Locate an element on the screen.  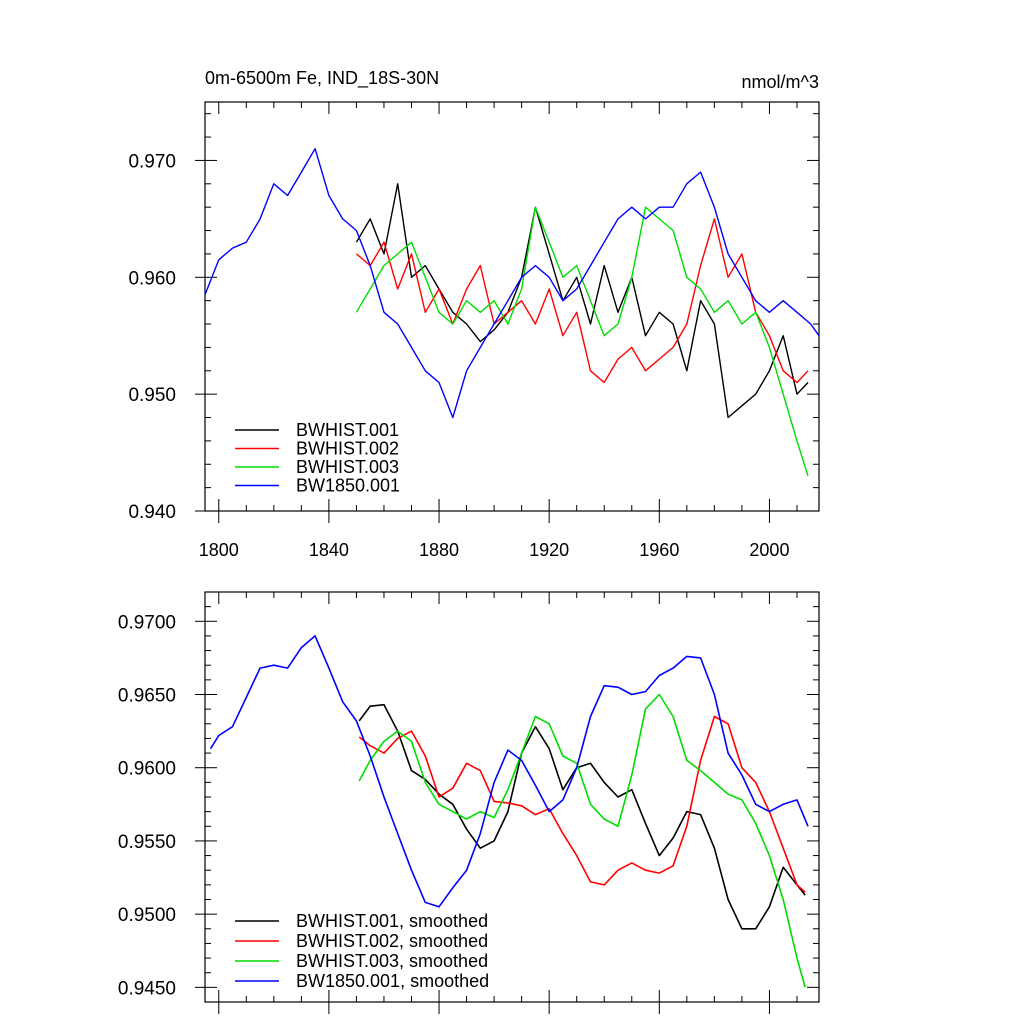
legend-label: BWHIST.002, smoothed is located at coordinates (392, 941).